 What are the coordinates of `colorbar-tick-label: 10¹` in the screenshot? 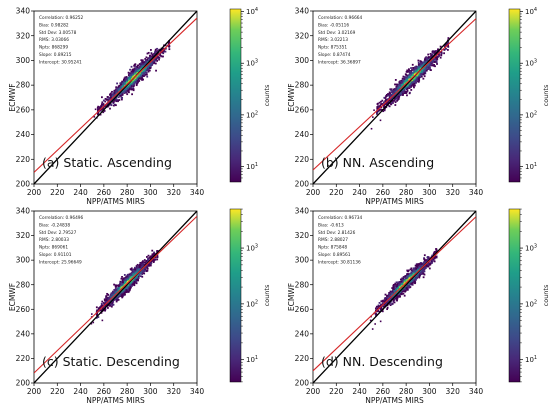 It's located at (252, 359).